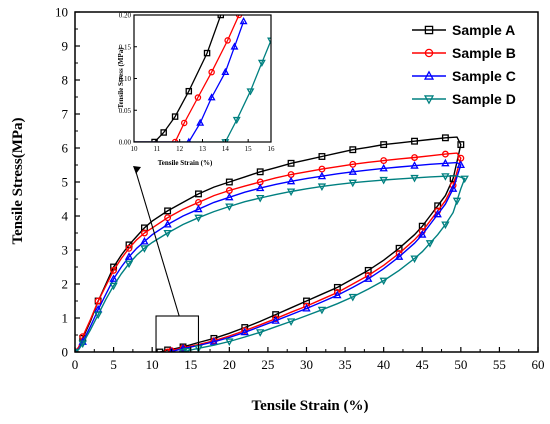 This screenshot has width=550, height=424. Describe the element at coordinates (177, 334) in the screenshot. I see `zoom-region-box` at that location.